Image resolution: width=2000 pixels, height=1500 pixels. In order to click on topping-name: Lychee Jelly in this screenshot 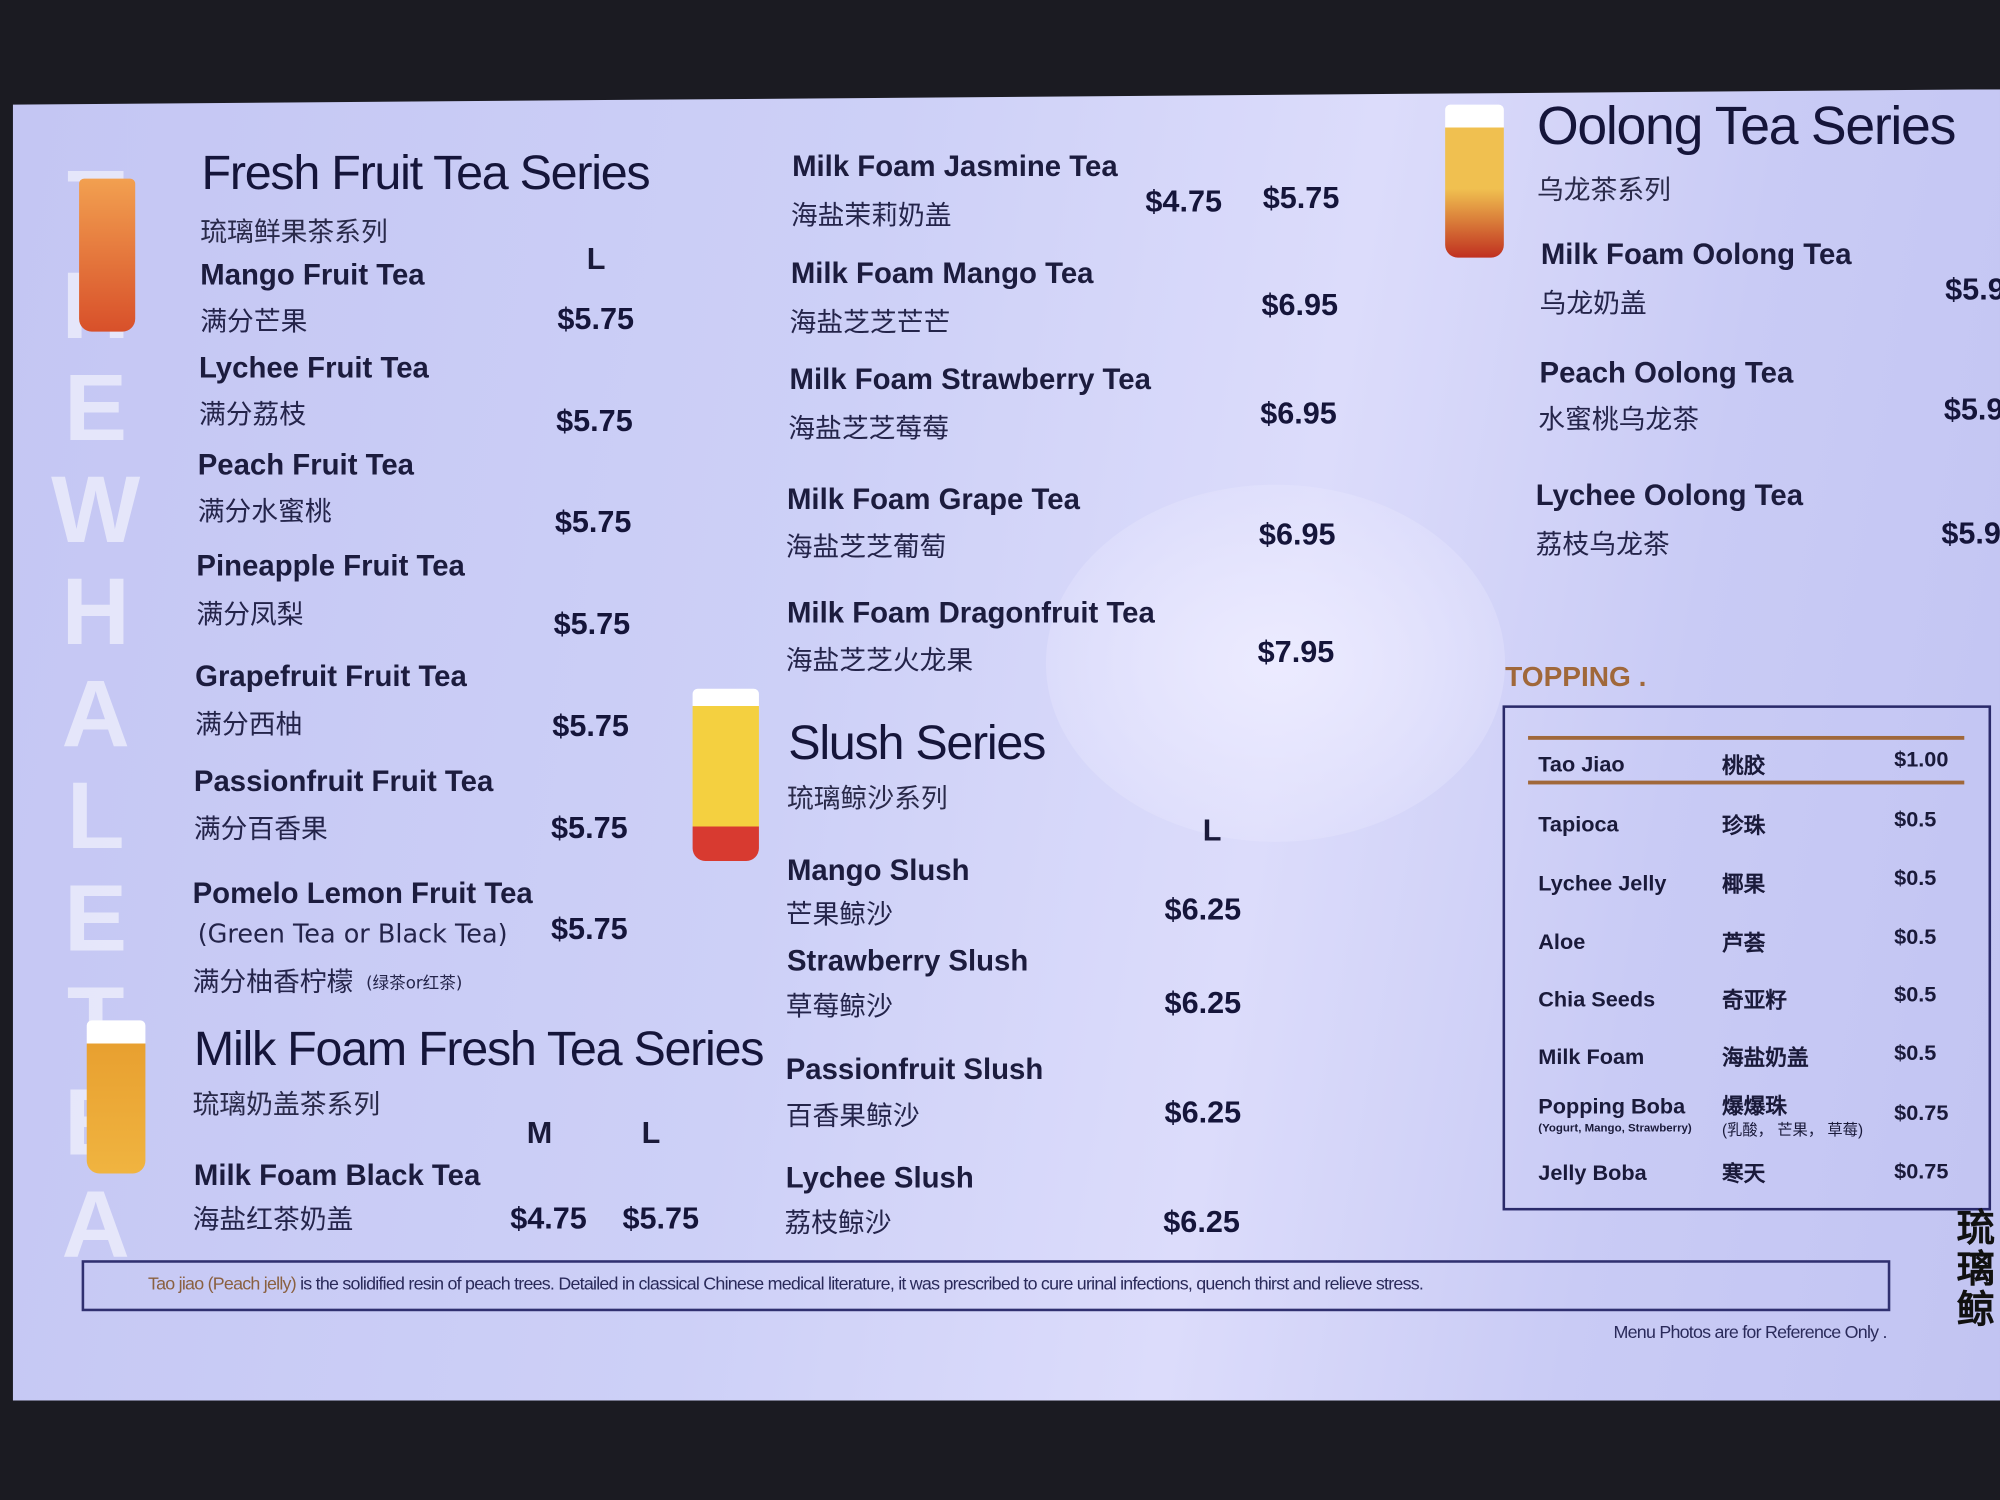, I will do `click(1602, 883)`.